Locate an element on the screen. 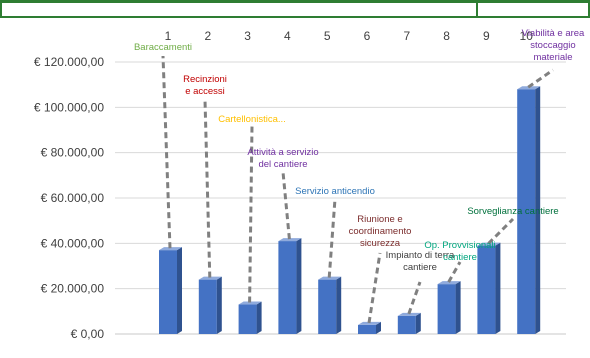  annotation-line: stoccaggio is located at coordinates (552, 45).